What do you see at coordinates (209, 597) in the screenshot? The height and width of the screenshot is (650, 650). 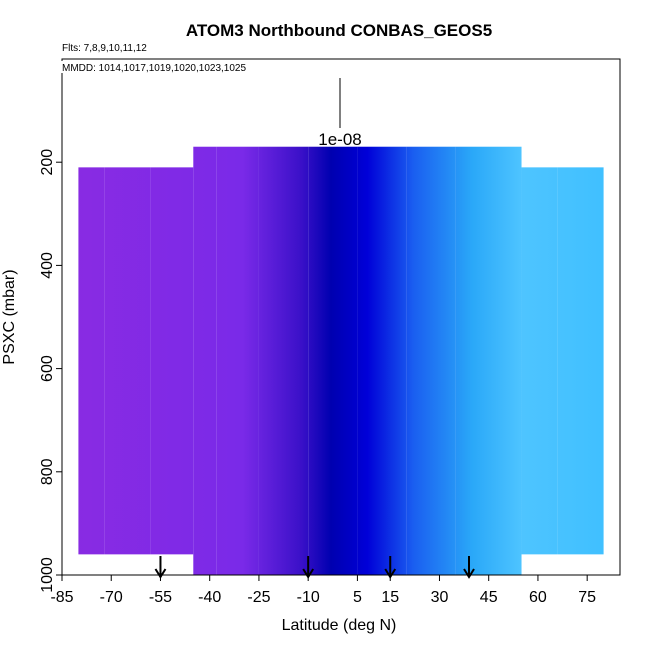 I see `x-tick-label: -40` at bounding box center [209, 597].